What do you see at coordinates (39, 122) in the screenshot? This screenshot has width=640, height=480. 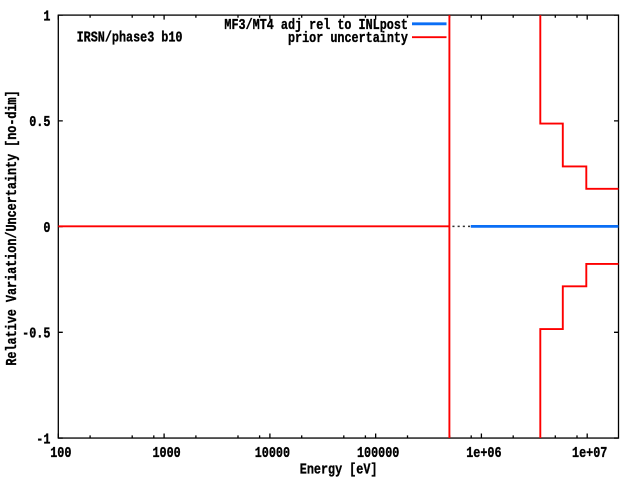 I see `svg-text: 0.5` at bounding box center [39, 122].